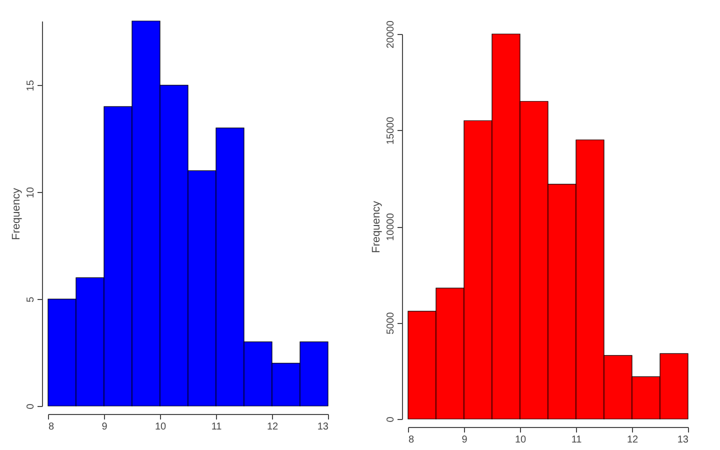 This screenshot has width=720, height=450. Describe the element at coordinates (391, 226) in the screenshot. I see `y-tick-label: 10000` at that location.